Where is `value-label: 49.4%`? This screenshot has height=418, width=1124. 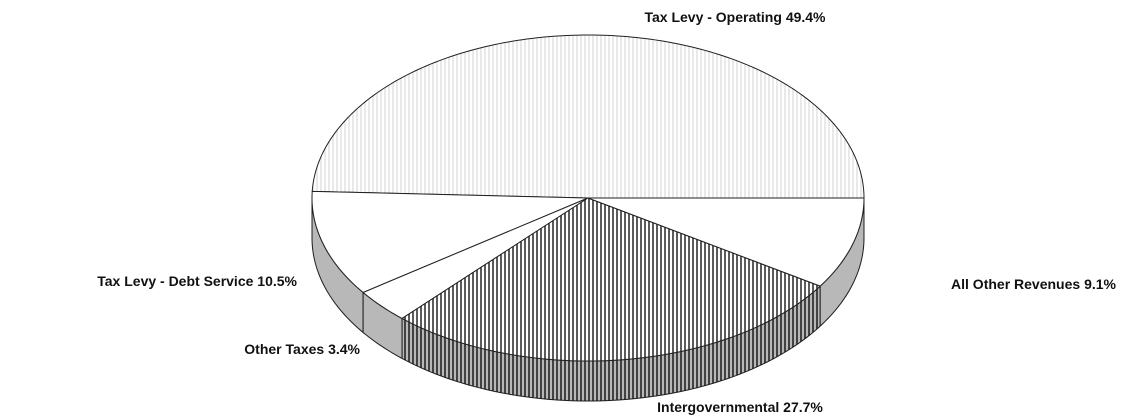
value-label: 49.4% is located at coordinates (806, 17).